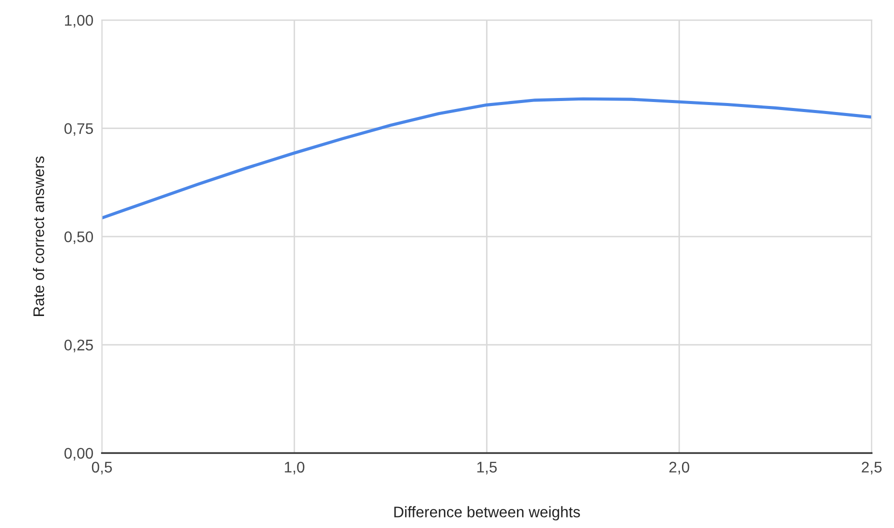 This screenshot has width=894, height=528. I want to click on y-tick-label: 0,25, so click(78, 346).